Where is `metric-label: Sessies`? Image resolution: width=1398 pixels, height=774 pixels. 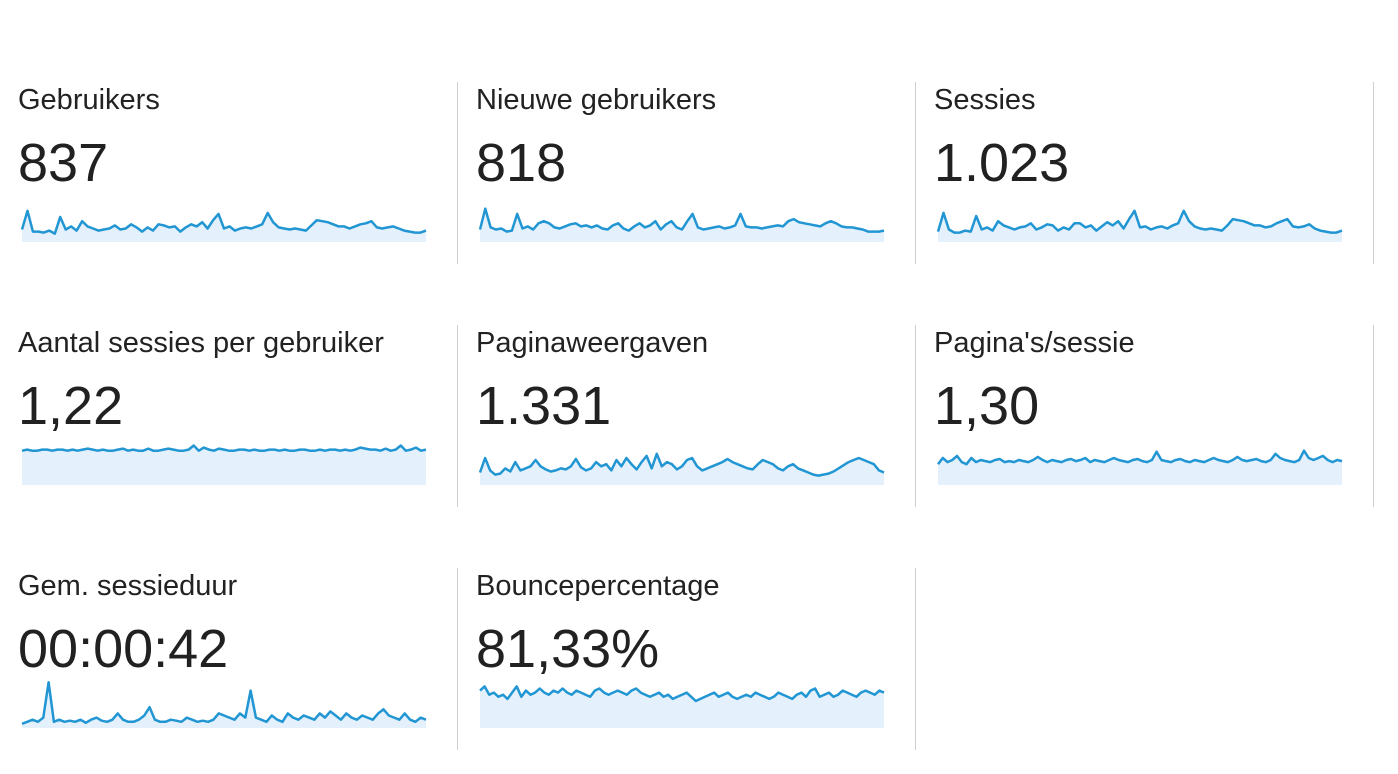 metric-label: Sessies is located at coordinates (985, 100).